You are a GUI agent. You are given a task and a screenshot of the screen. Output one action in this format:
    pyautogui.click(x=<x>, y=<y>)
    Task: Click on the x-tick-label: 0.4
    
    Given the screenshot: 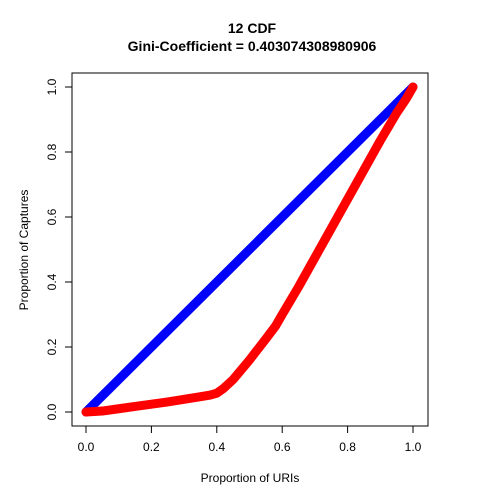 What is the action you would take?
    pyautogui.click(x=216, y=447)
    